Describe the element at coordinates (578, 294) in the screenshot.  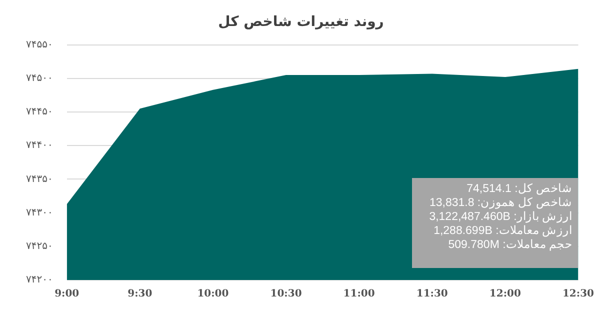
I see `x-tick-label: 12:30` at that location.